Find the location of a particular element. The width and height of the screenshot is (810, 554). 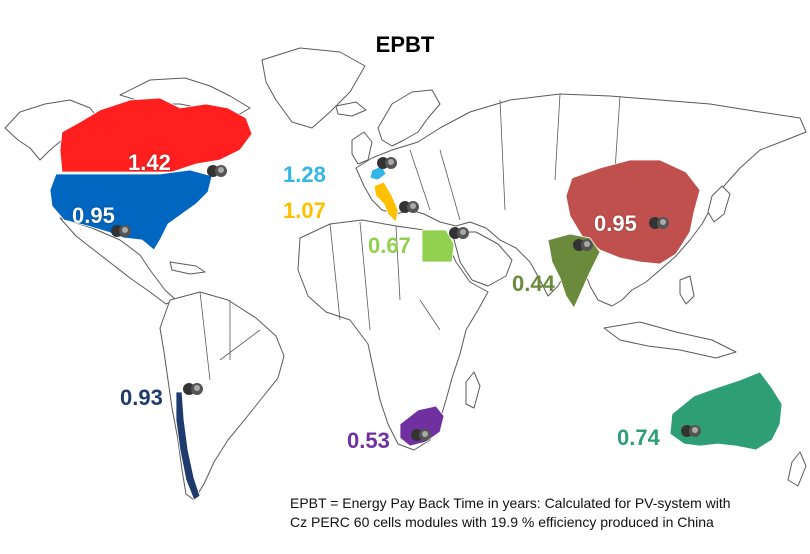

south-america-land is located at coordinates (222, 396).